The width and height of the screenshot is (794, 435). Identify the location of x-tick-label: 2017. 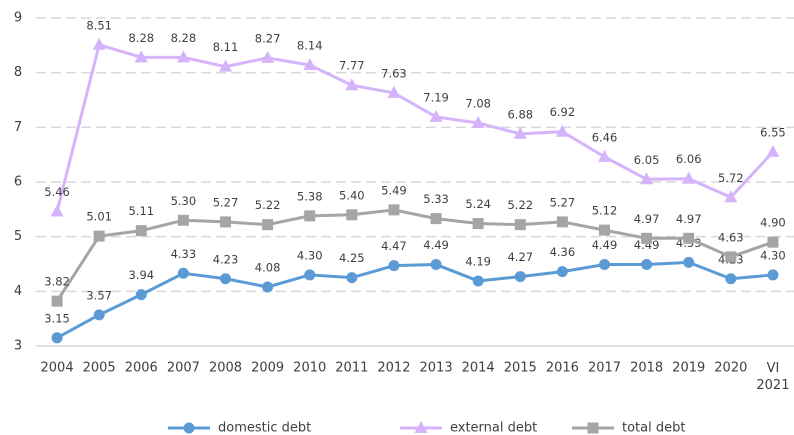
(604, 368).